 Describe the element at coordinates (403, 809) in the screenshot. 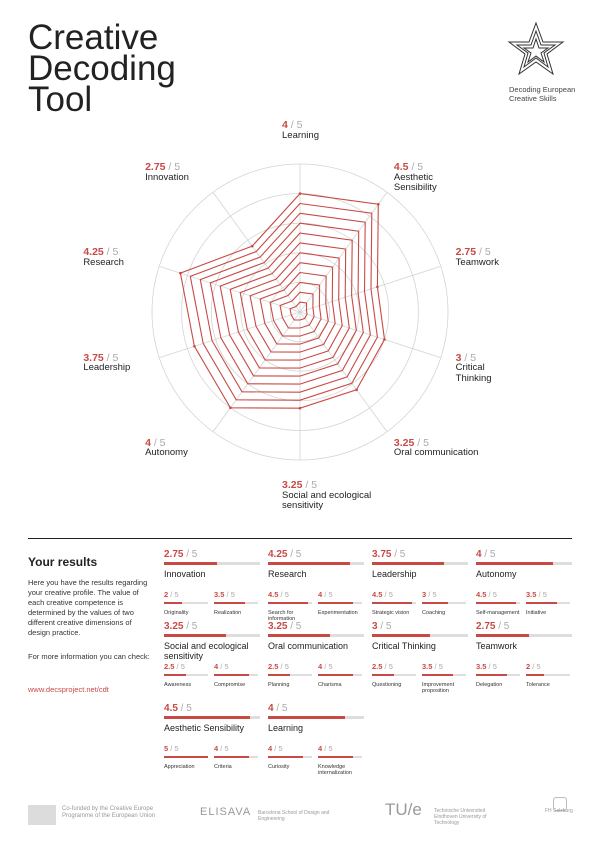

I see `tue-logo: TU/e` at that location.